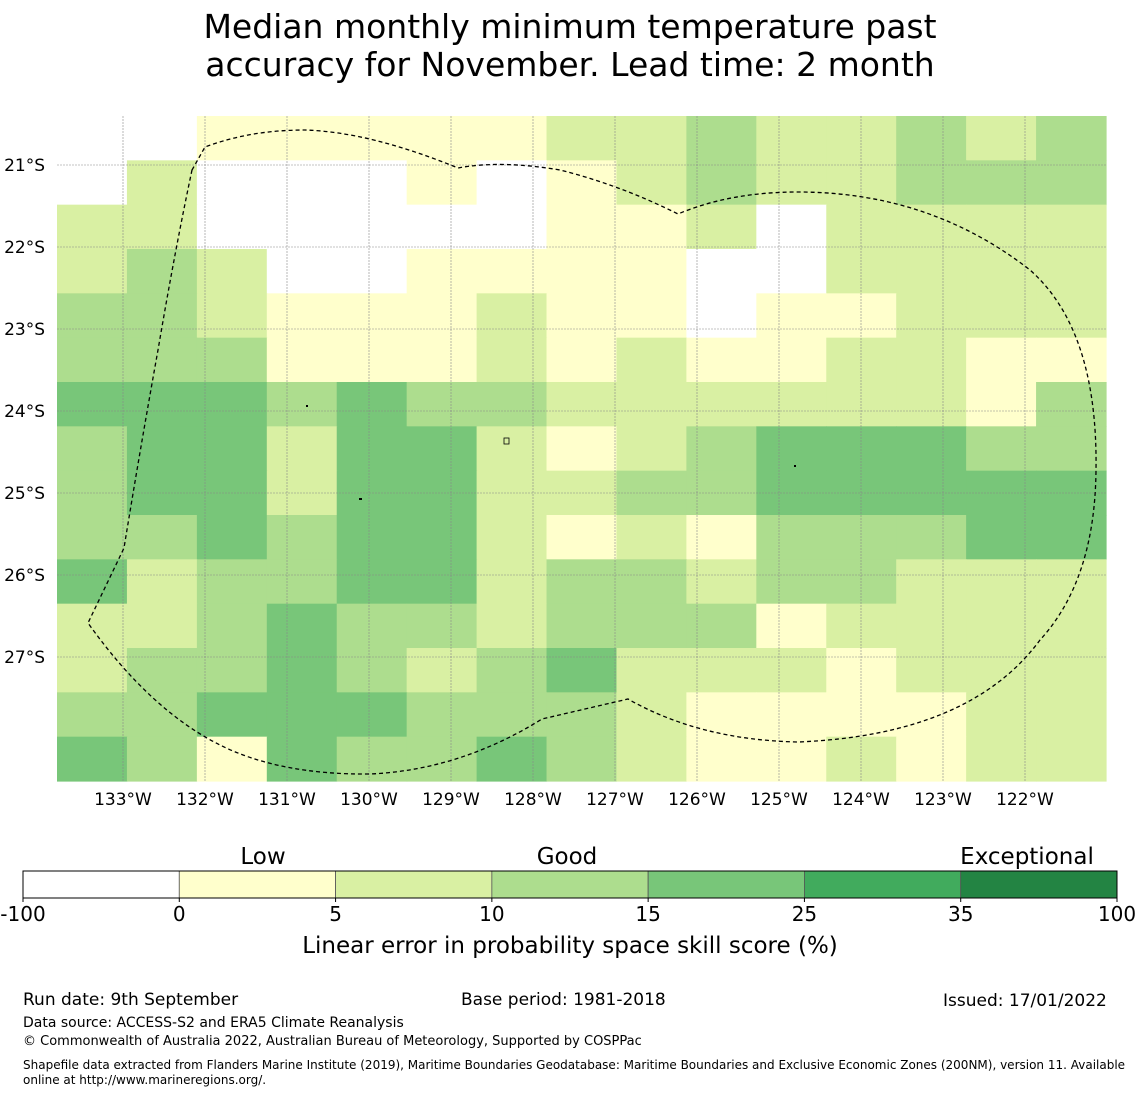 The image size is (1140, 1095). Describe the element at coordinates (1027, 857) in the screenshot. I see `category-label-exceptional: Exceptional` at that location.